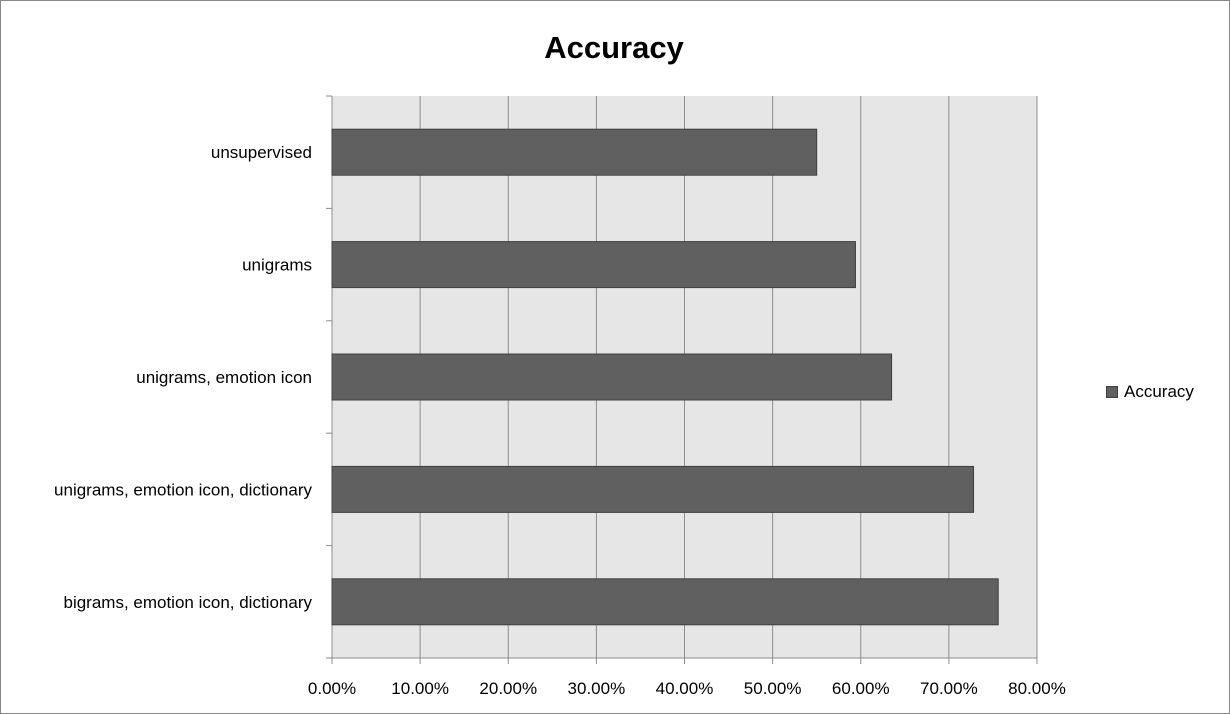  Describe the element at coordinates (183, 489) in the screenshot. I see `category-label: unigrams, emotion icon, dictionary` at that location.